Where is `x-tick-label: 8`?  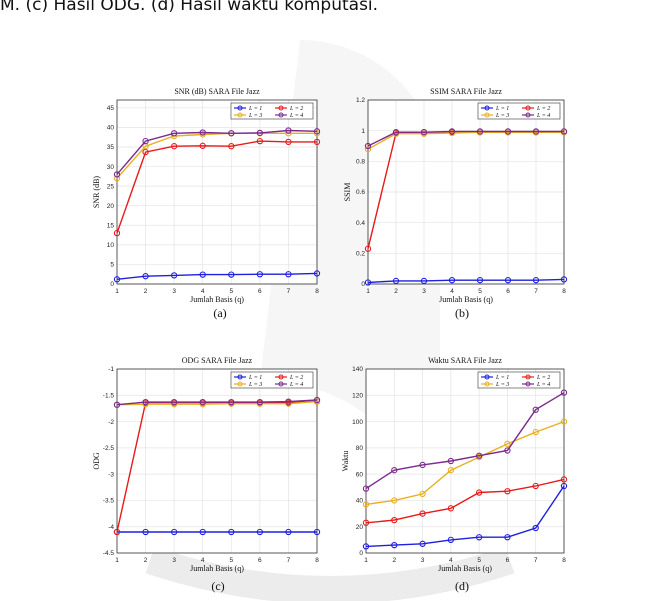 x-tick-label: 8 is located at coordinates (564, 560).